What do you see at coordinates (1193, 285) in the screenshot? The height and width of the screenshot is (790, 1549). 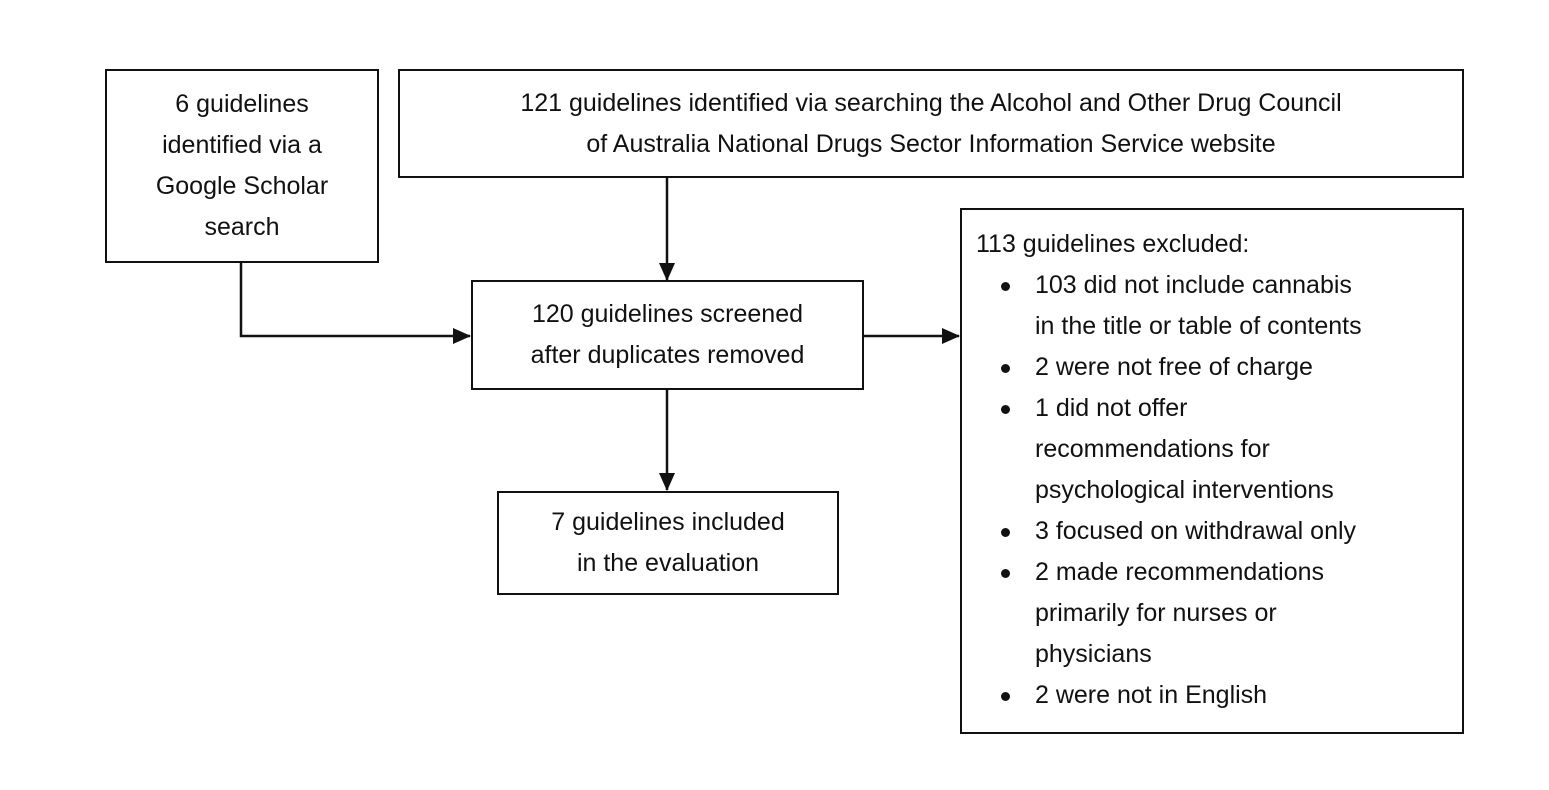 I see `item-text: 103 did not include cannabis` at bounding box center [1193, 285].